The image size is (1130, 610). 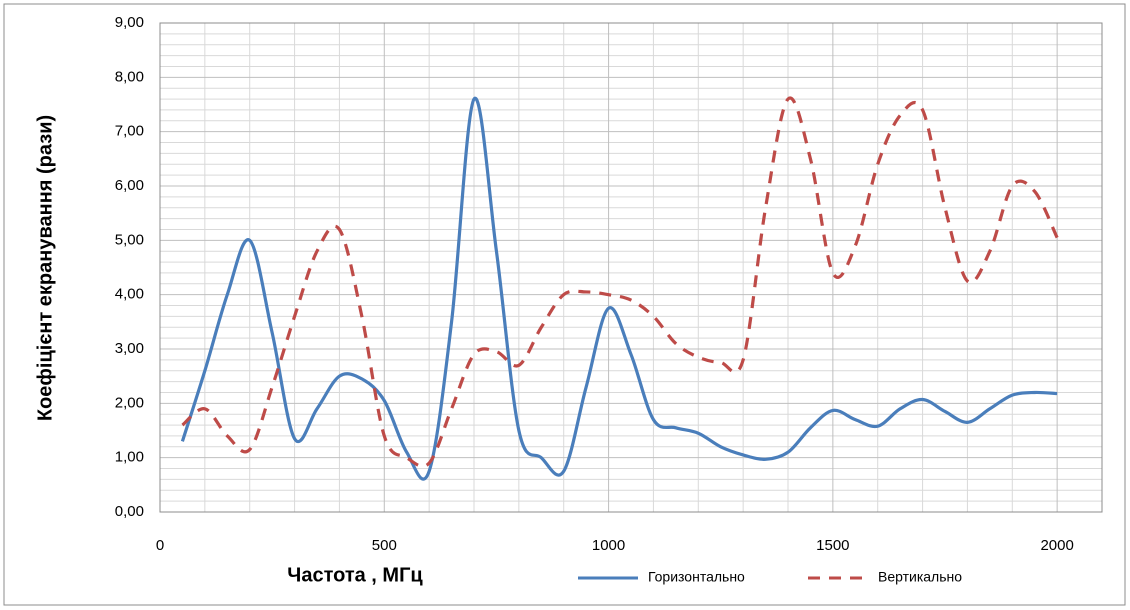 What do you see at coordinates (160, 545) in the screenshot?
I see `x-tick-label: 0` at bounding box center [160, 545].